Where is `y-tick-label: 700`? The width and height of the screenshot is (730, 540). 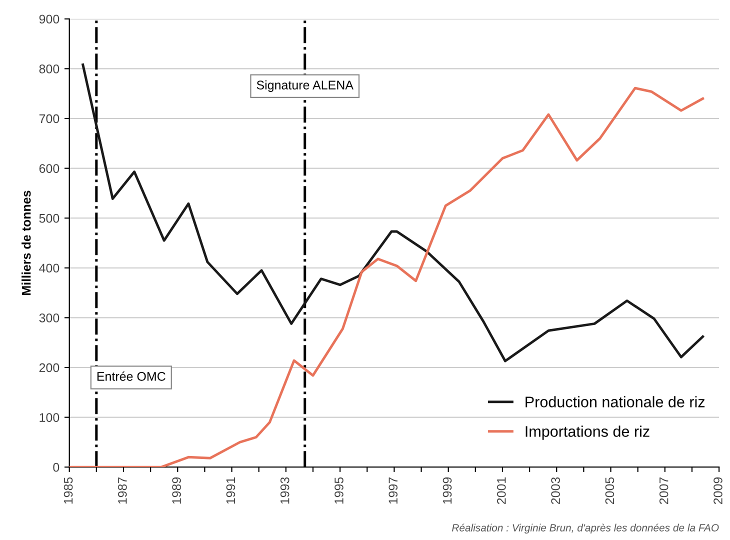 y-tick-label: 700 is located at coordinates (49, 119).